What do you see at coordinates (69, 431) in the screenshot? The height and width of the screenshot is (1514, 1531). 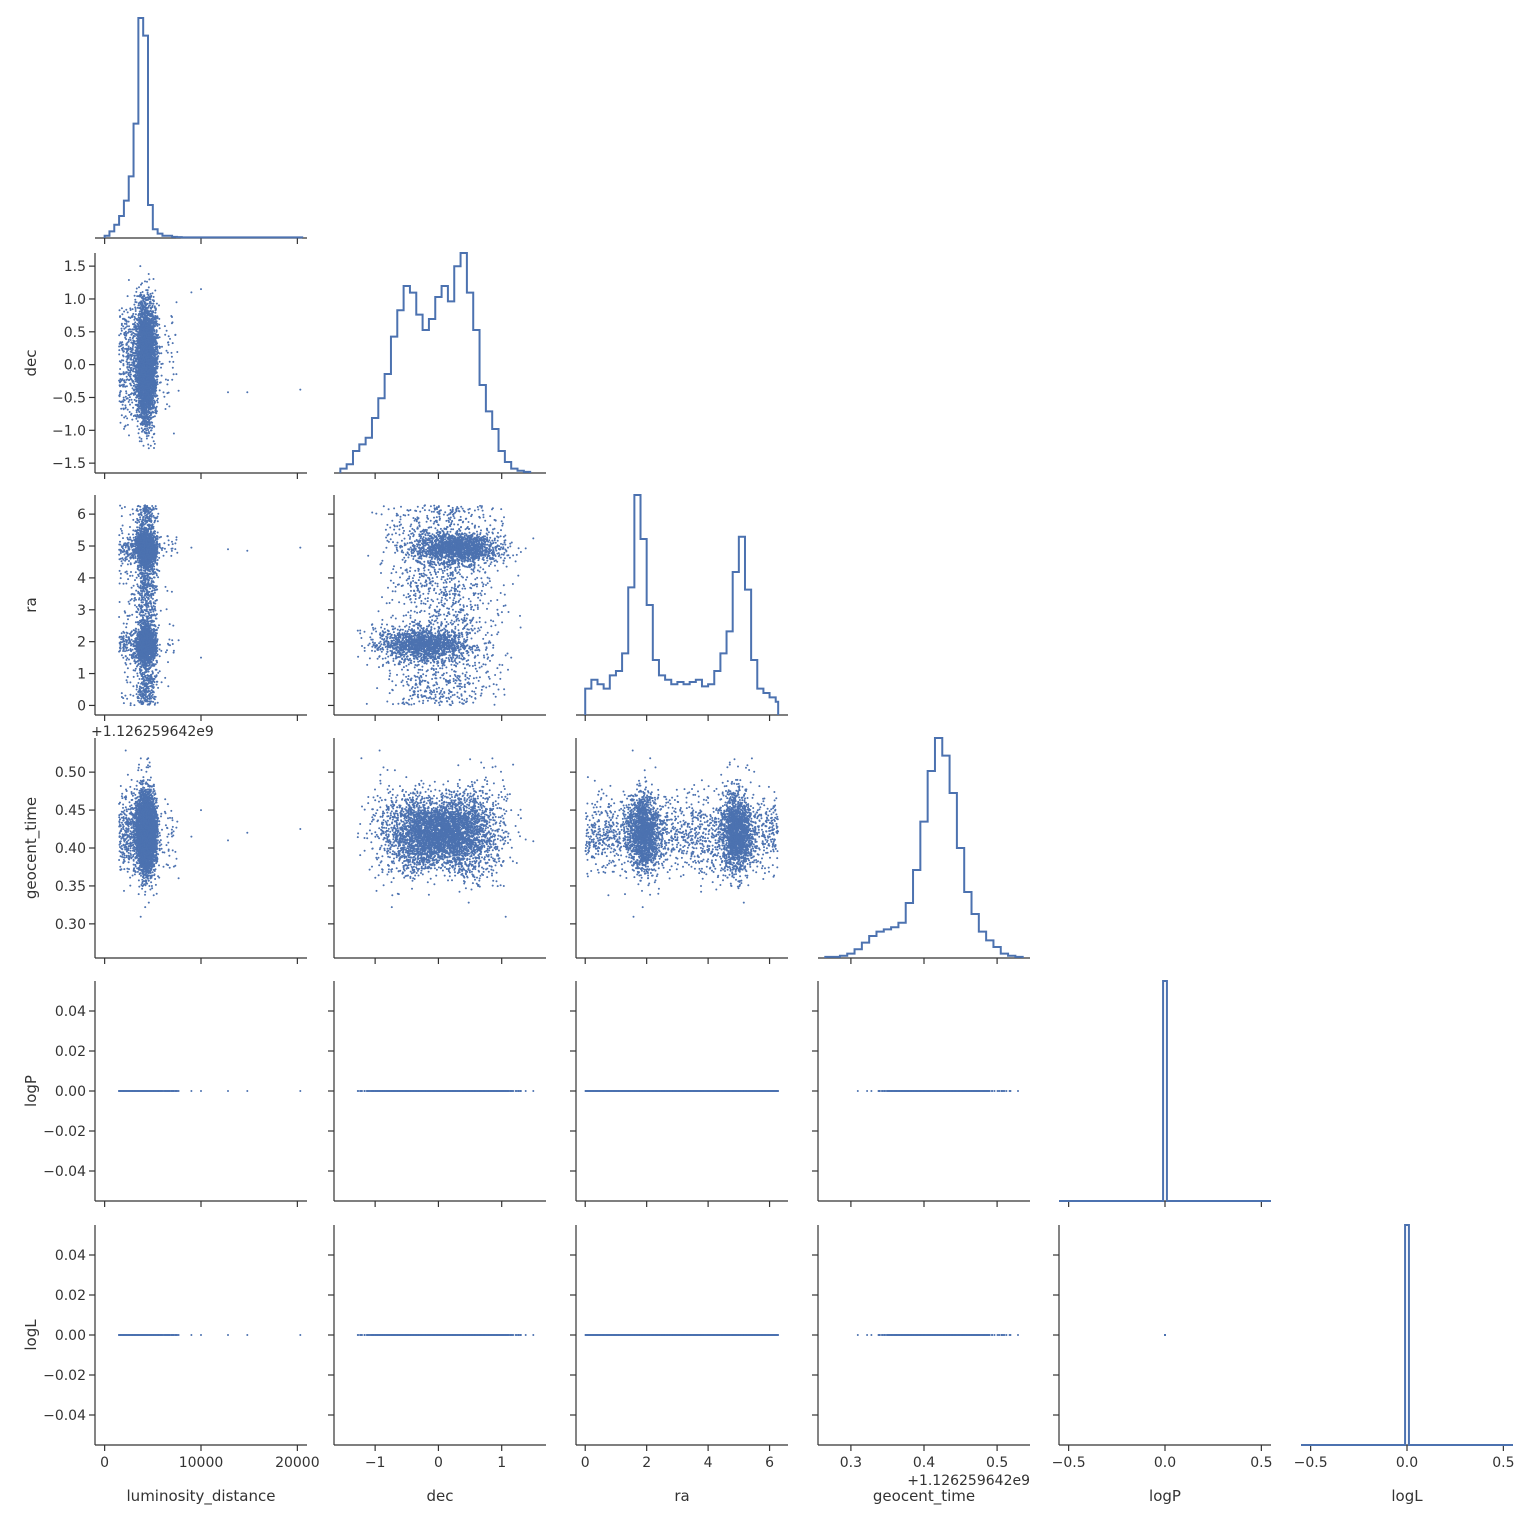 I see `y-tick-label: −1.0` at bounding box center [69, 431].